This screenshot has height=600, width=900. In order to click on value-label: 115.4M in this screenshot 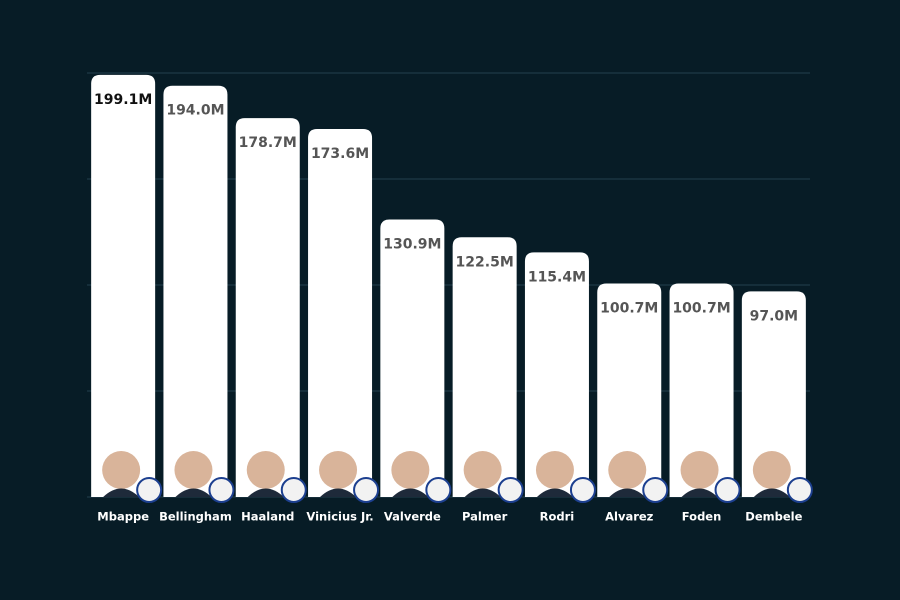, I will do `click(557, 277)`.